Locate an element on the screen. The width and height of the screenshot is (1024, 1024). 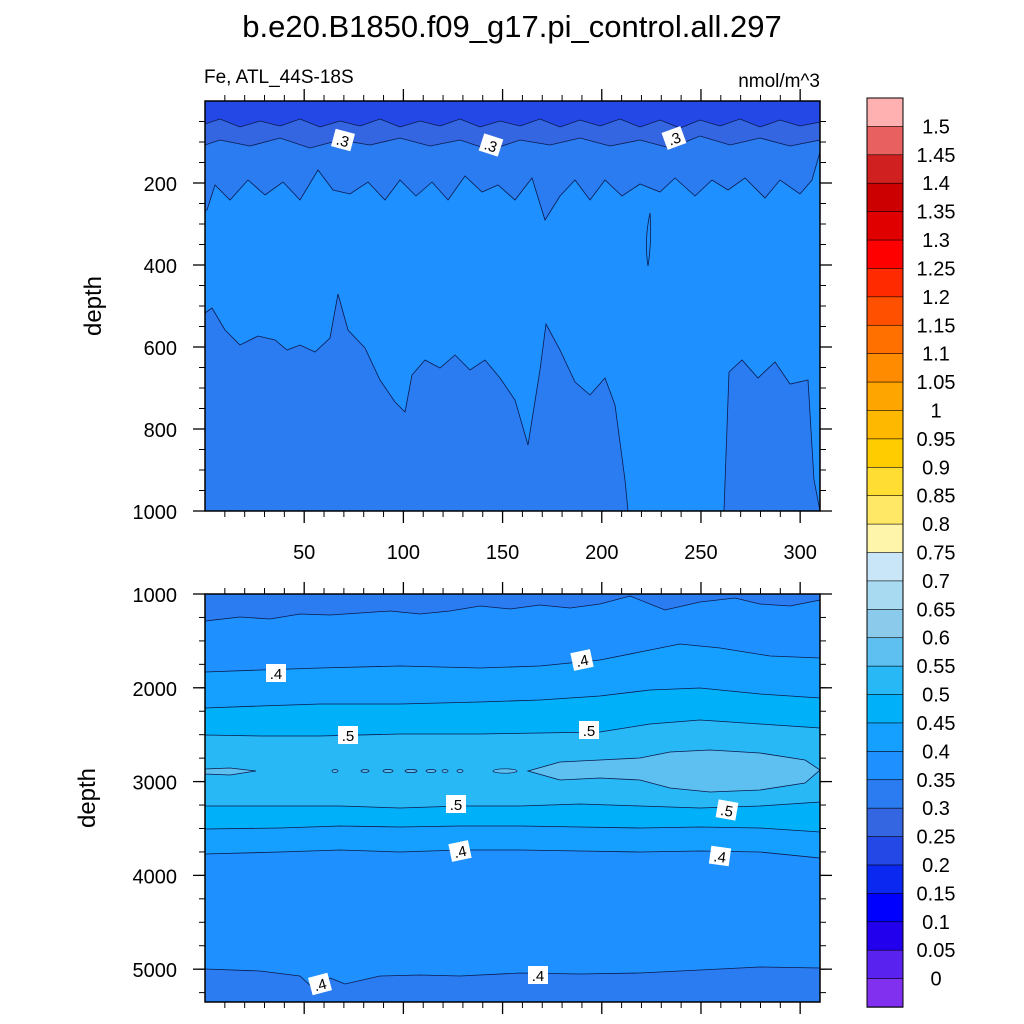
x-tick-label: 250 is located at coordinates (700, 553).